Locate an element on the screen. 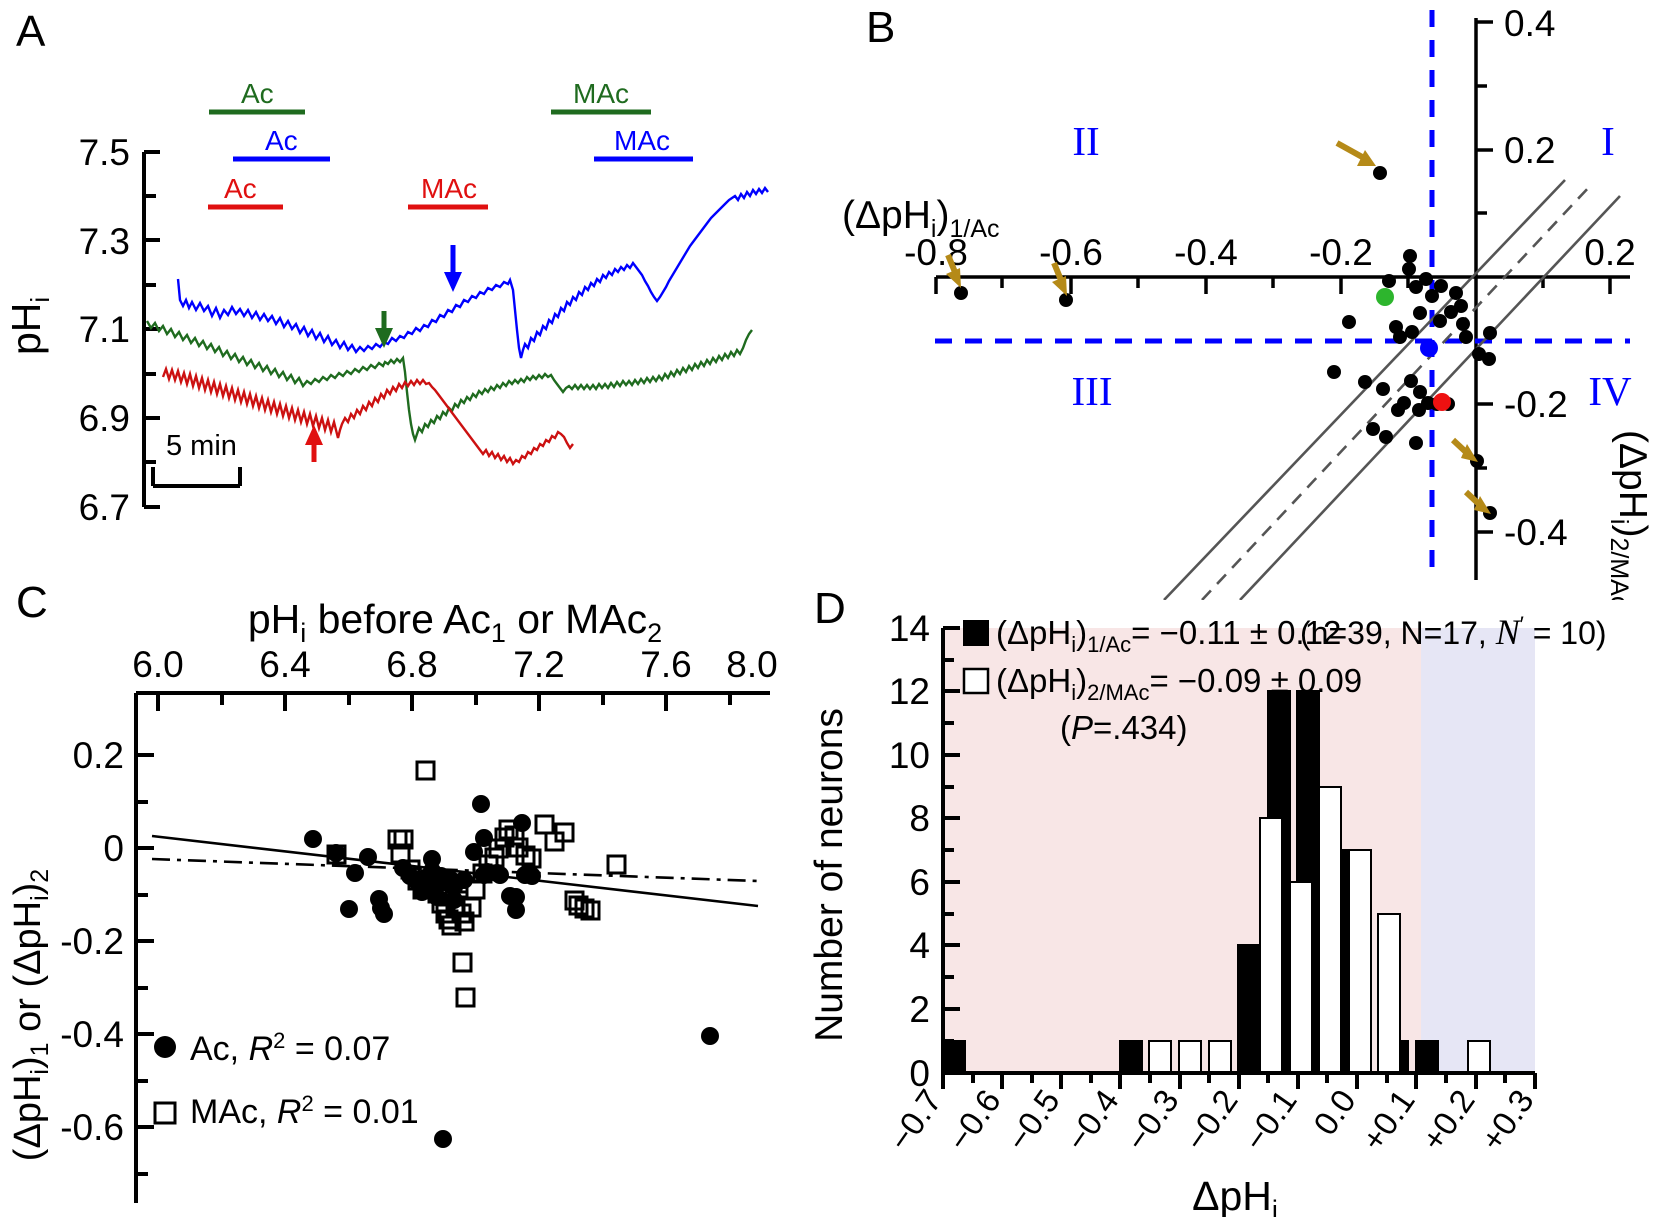 The image size is (1655, 1217). panel-b-xtick-1: -0.6 is located at coordinates (1071, 252).